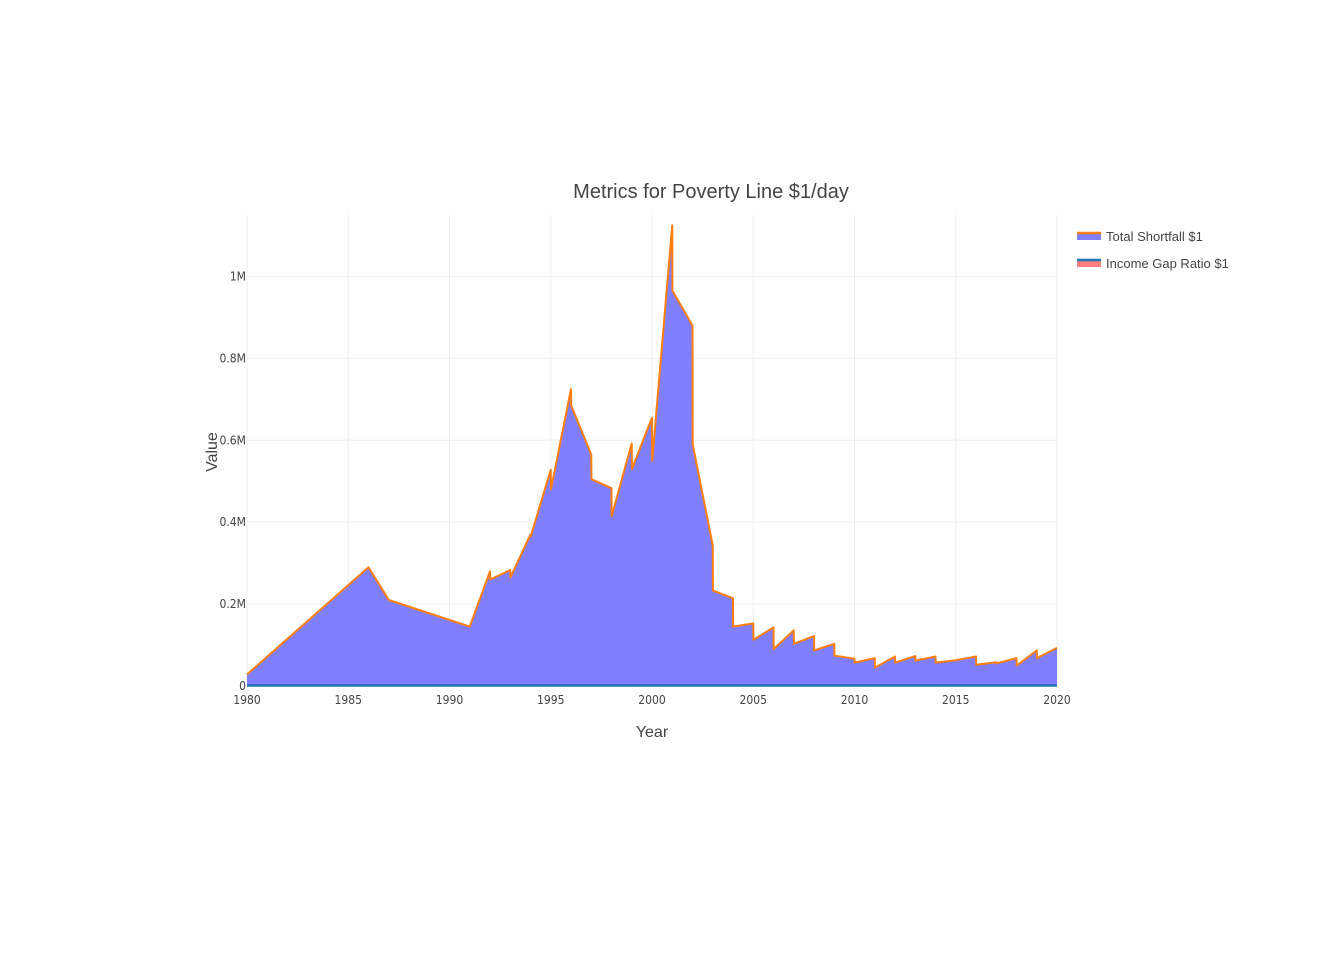 The height and width of the screenshot is (960, 1344). What do you see at coordinates (348, 700) in the screenshot?
I see `x-tick-label: 1985` at bounding box center [348, 700].